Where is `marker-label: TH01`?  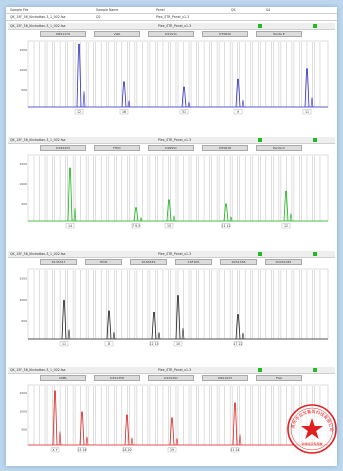
marker-label: TH01 is located at coordinates (117, 148).